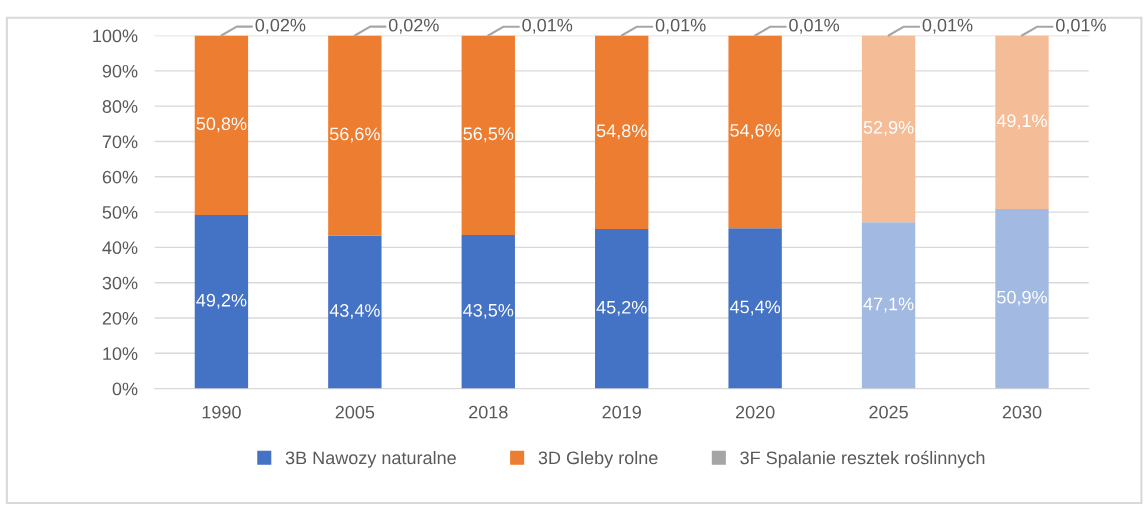  I want to click on data-label: 43,4%, so click(354, 311).